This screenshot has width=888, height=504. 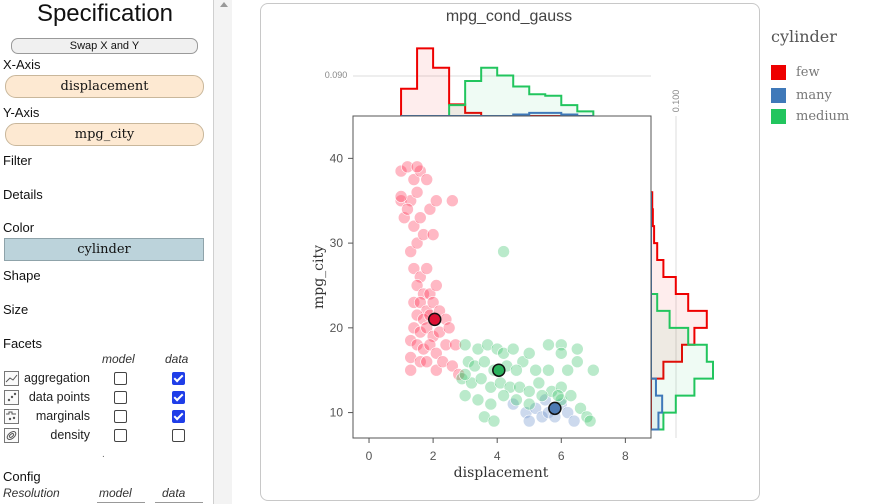 I want to click on mean-marker-many, so click(x=555, y=408).